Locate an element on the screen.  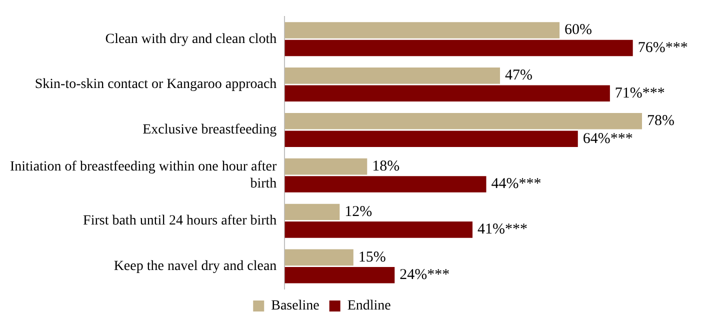
data-label: 47% is located at coordinates (518, 76).